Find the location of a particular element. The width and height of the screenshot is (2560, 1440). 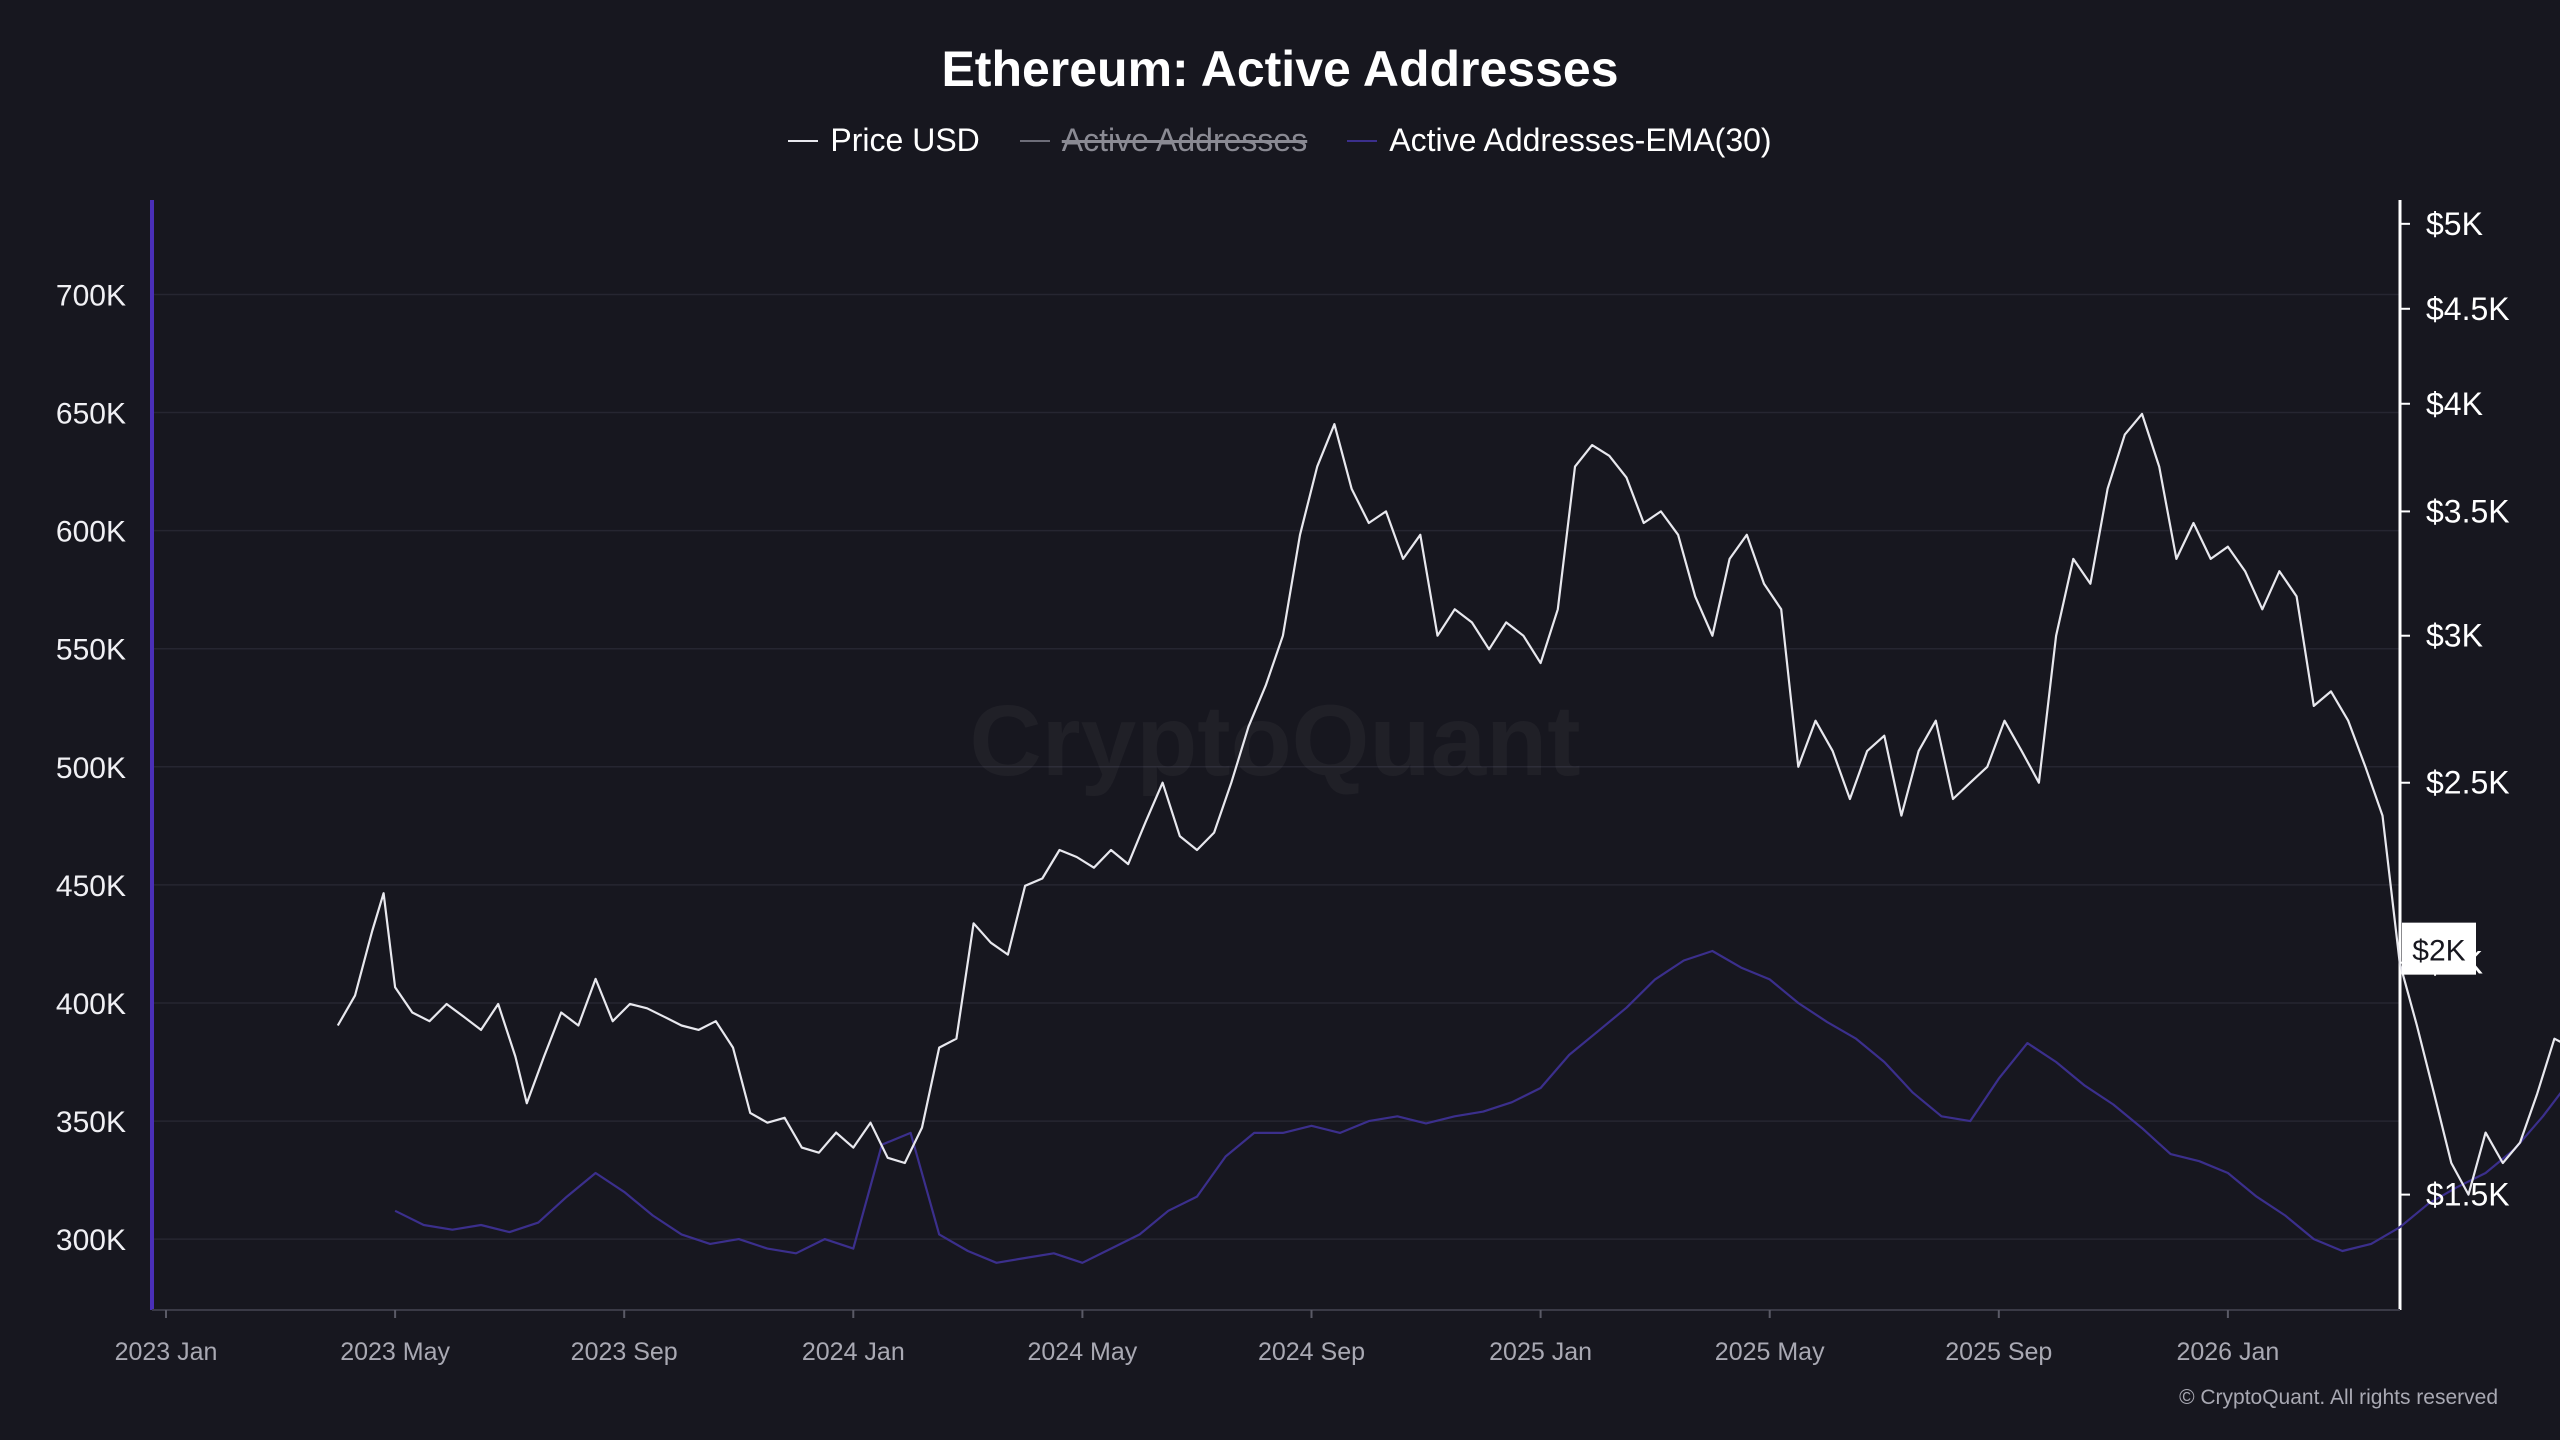

legend-item-price-usd: Price USD is located at coordinates (884, 140).